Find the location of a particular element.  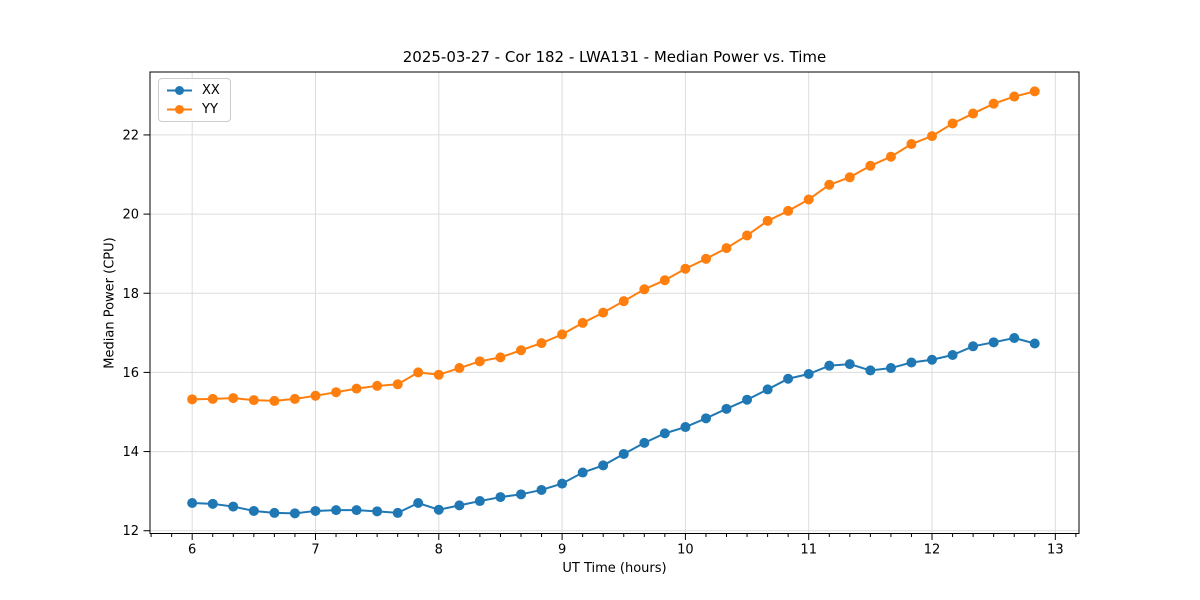

x-tick-label: 13 is located at coordinates (1055, 550).